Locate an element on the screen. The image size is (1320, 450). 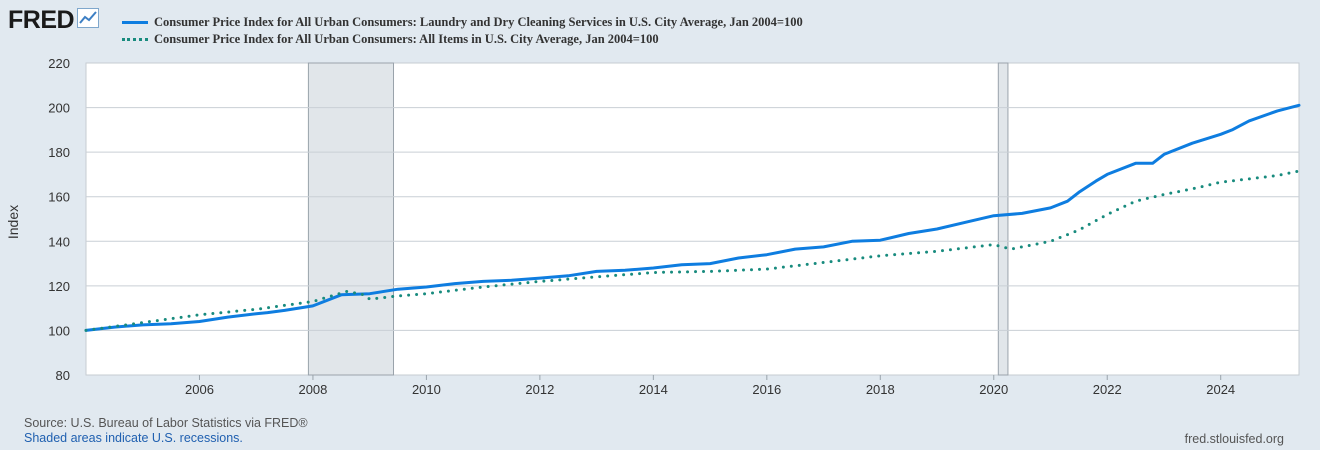
y-tick-label: 100 is located at coordinates (59, 330).